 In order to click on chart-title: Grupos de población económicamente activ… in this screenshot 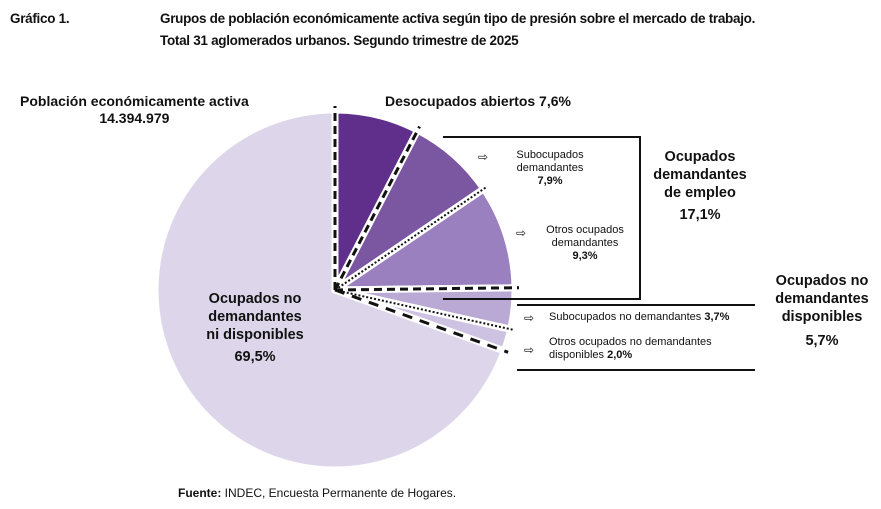, I will do `click(458, 18)`.